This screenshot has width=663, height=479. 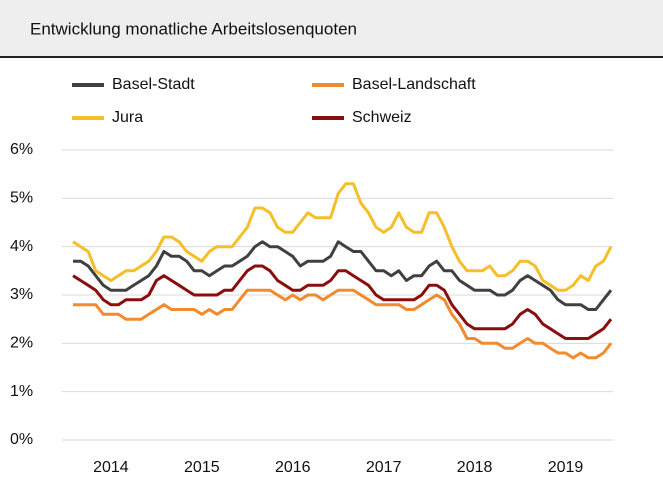 What do you see at coordinates (566, 467) in the screenshot?
I see `x-tick-label: 2019` at bounding box center [566, 467].